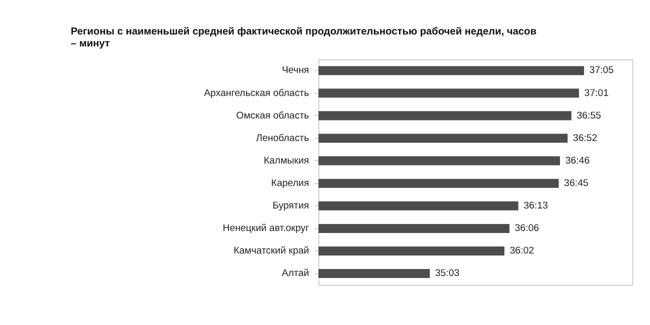 The height and width of the screenshot is (325, 650). Describe the element at coordinates (576, 183) in the screenshot. I see `data-label: 36:45` at that location.